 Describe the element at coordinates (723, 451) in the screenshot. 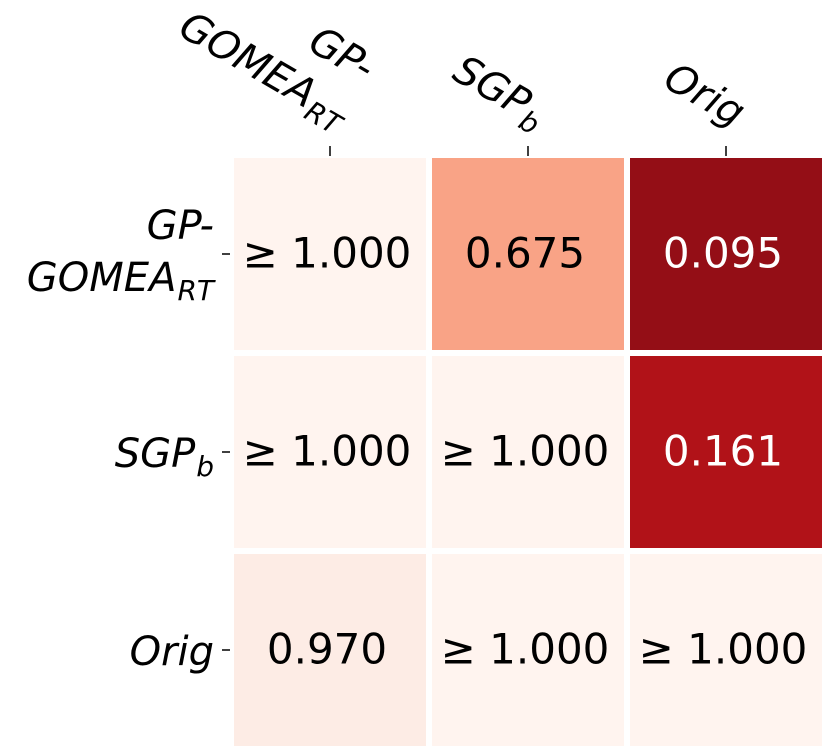

I see `cell-value-label: 0.161` at that location.